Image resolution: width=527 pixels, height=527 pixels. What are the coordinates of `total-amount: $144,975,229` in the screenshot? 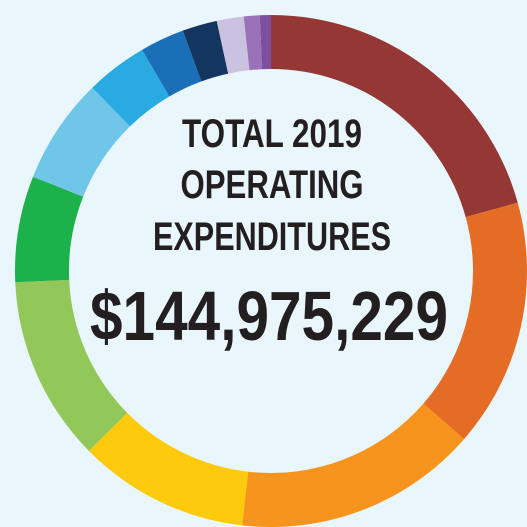 It's located at (269, 316).